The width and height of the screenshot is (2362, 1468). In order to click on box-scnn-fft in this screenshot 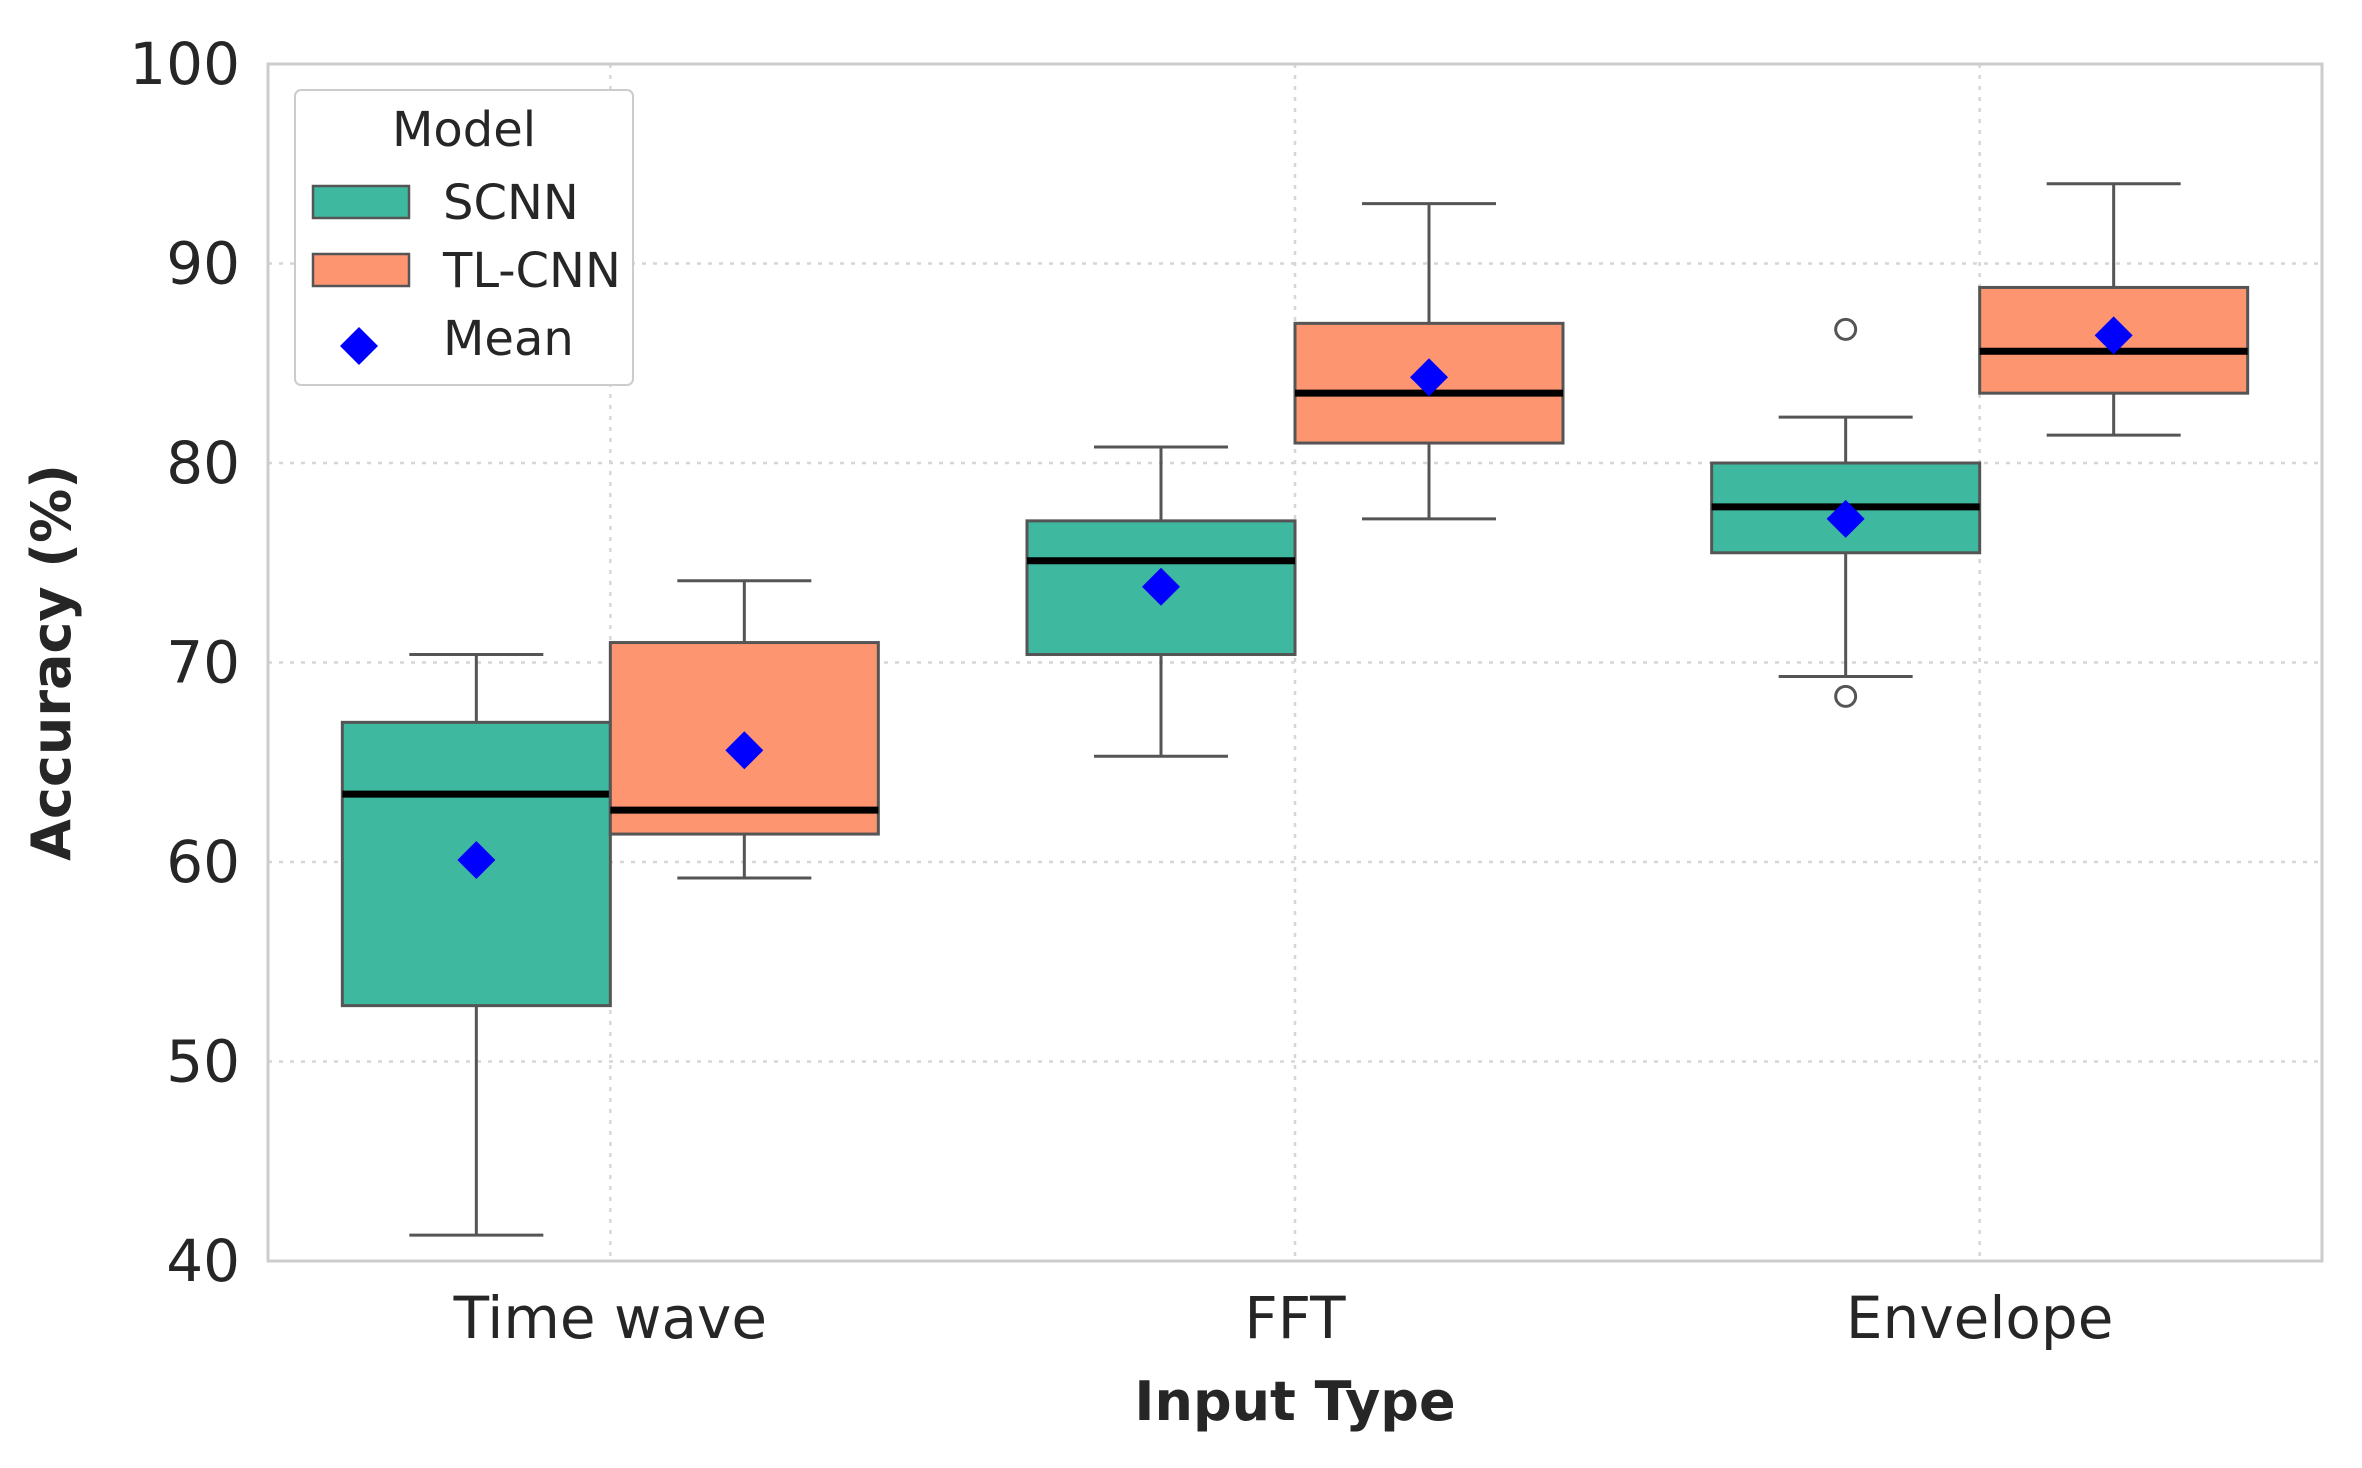, I will do `click(1161, 601)`.